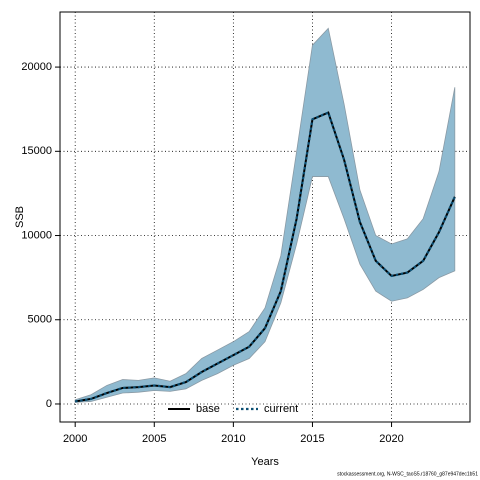 The height and width of the screenshot is (480, 480). Describe the element at coordinates (154, 439) in the screenshot. I see `x-tick-label: 2005` at that location.